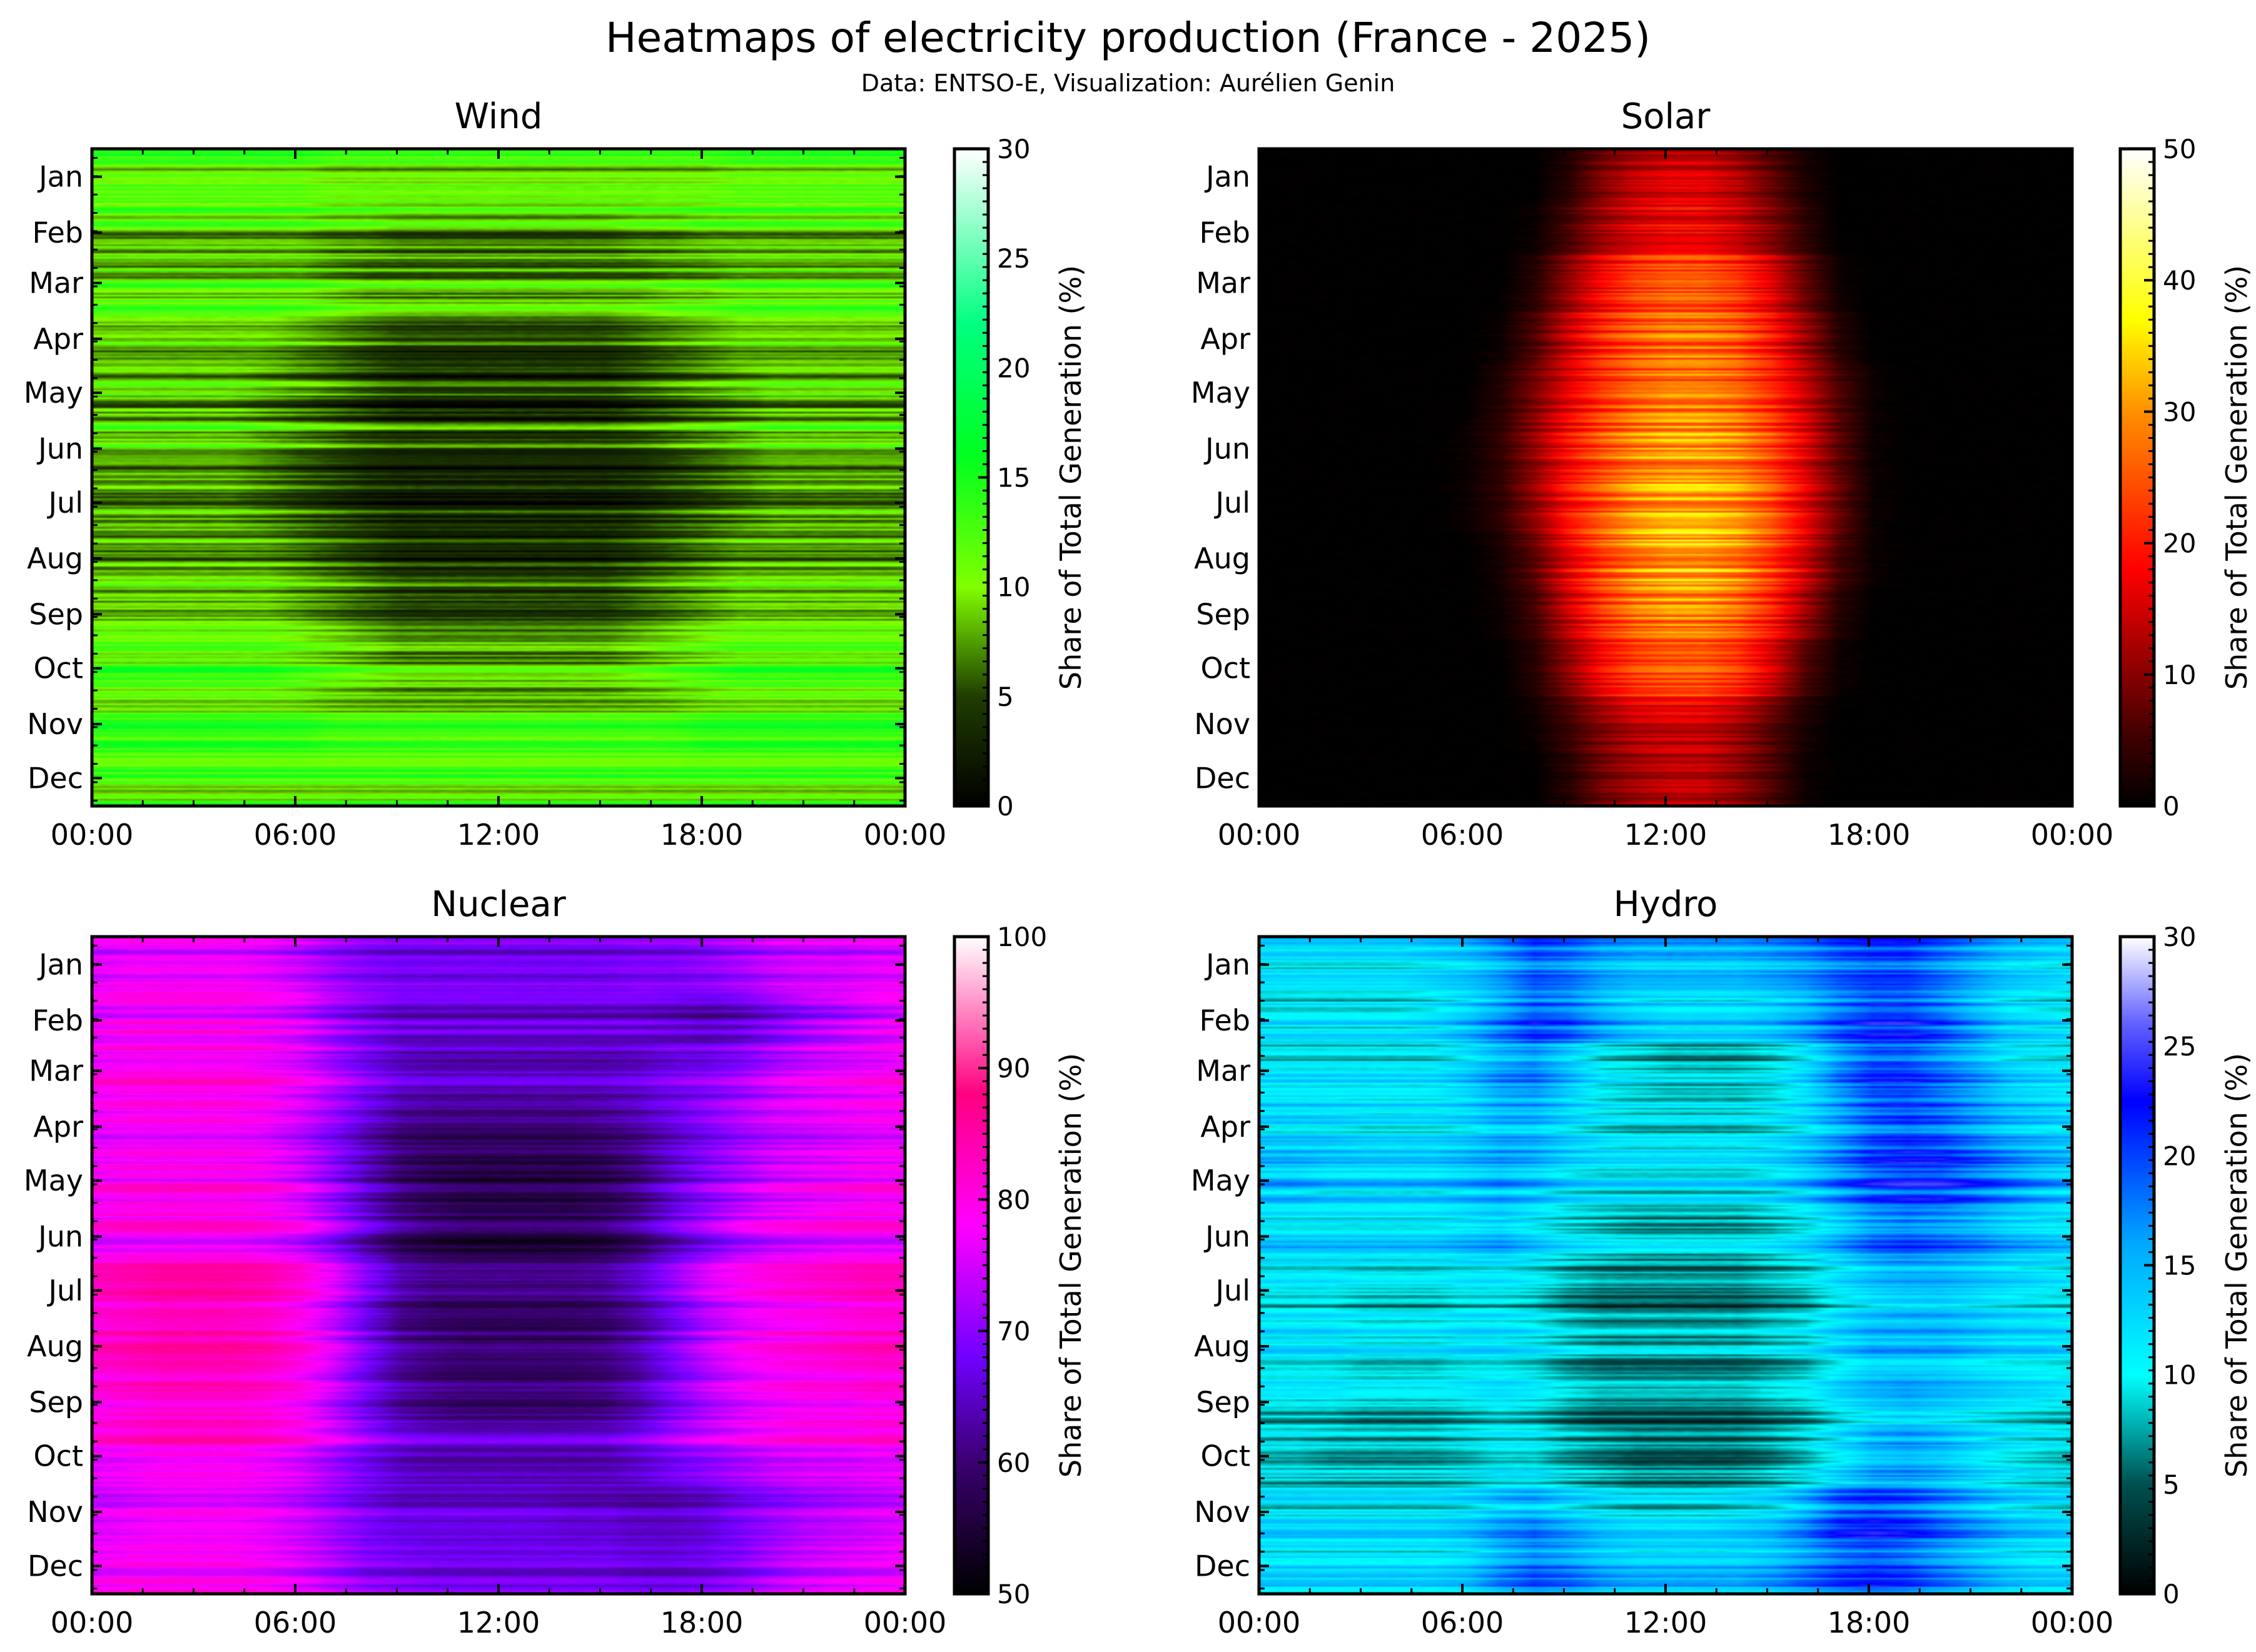 This screenshot has height=1652, width=2256. I want to click on panel-title-nuclear: Nuclear, so click(498, 904).